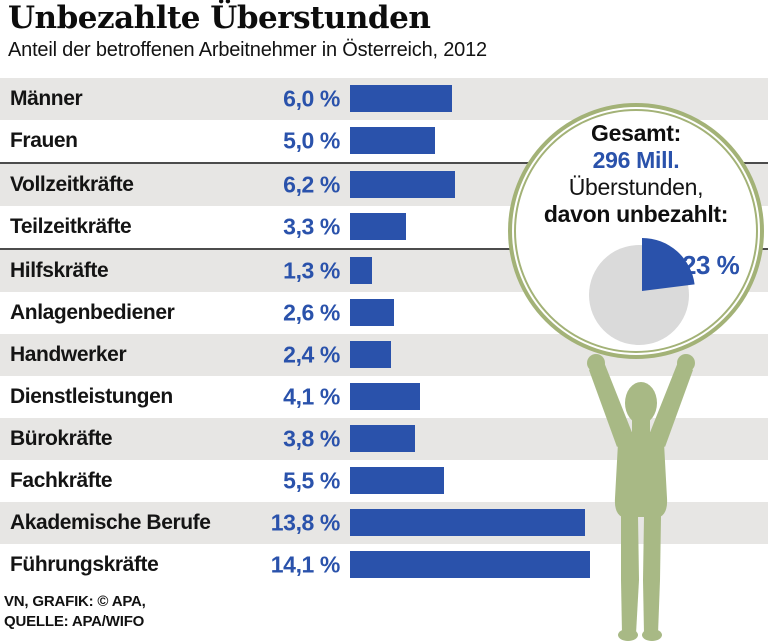 This screenshot has height=643, width=768. What do you see at coordinates (311, 396) in the screenshot?
I see `value-label: 4,1 %` at bounding box center [311, 396].